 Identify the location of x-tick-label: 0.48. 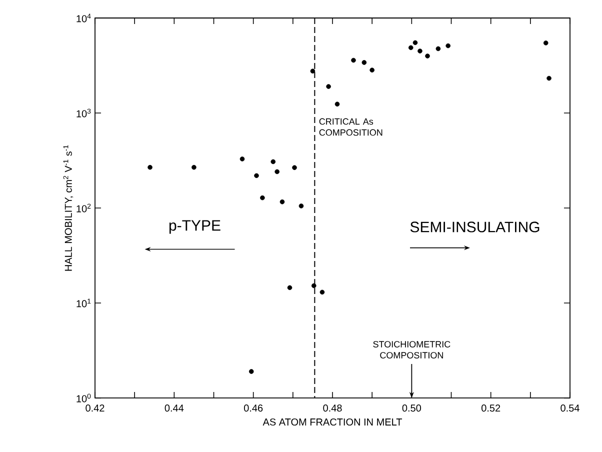
(332, 408).